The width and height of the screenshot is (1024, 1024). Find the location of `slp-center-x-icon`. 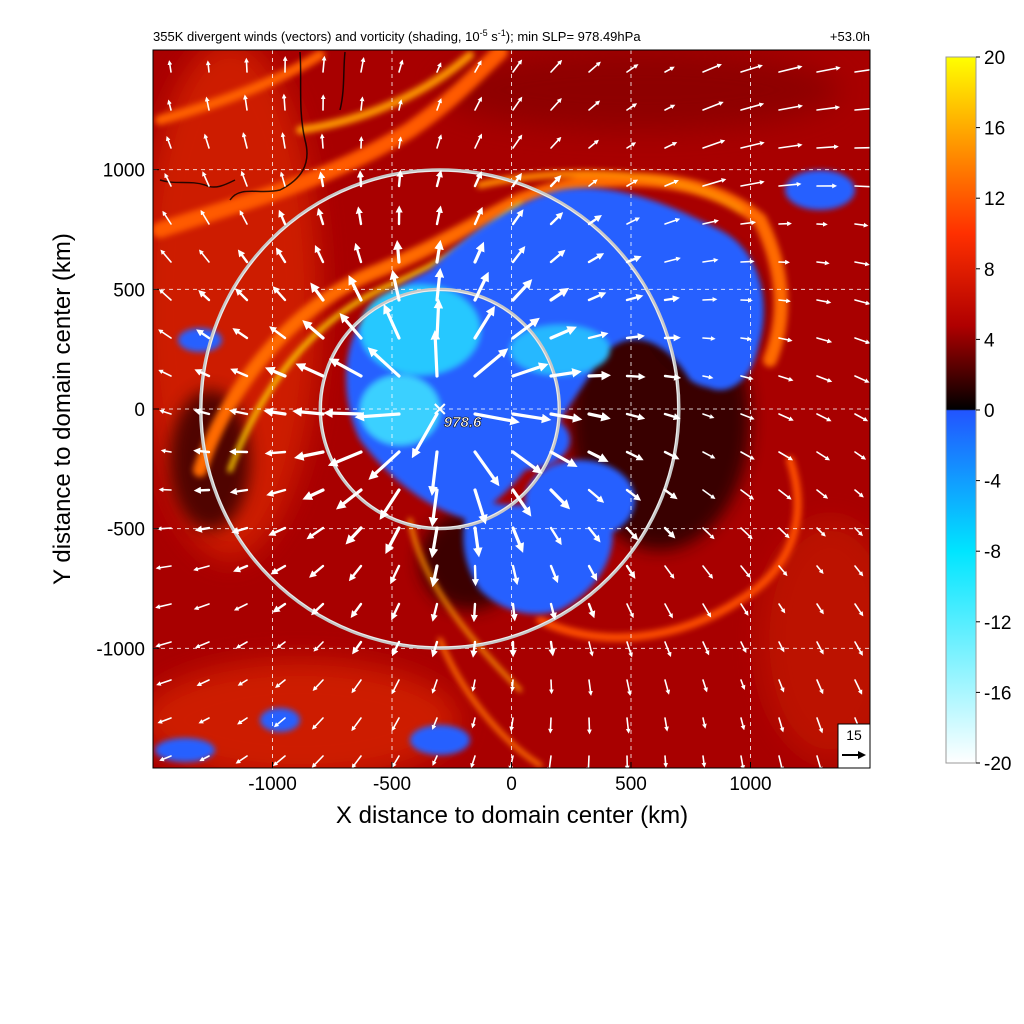

slp-center-x-icon is located at coordinates (440, 409).